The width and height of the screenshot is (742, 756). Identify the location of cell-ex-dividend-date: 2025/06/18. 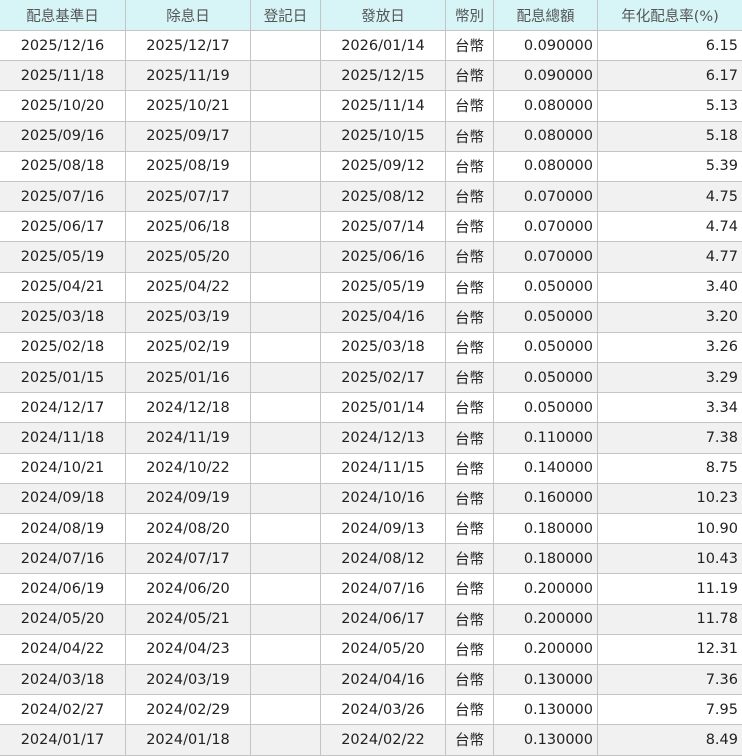
(188, 227).